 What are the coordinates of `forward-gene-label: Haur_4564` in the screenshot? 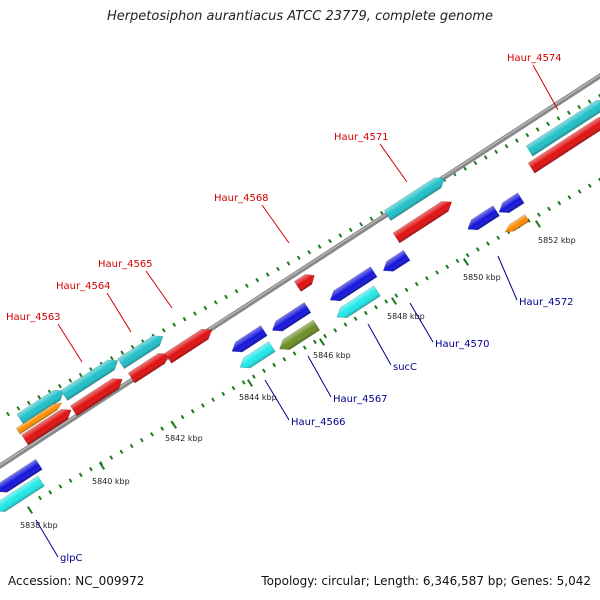 It's located at (83, 286).